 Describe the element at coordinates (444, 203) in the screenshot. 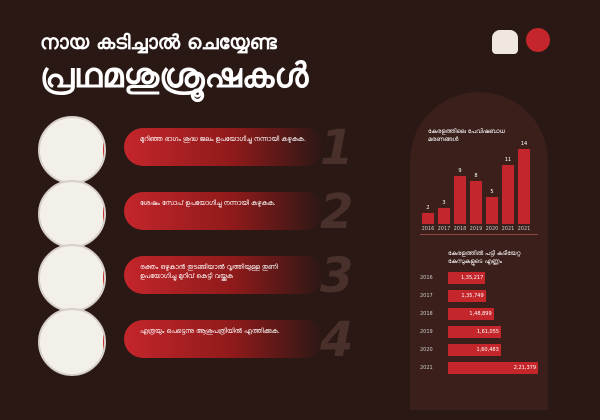

I see `deaths-value-label: 3` at that location.